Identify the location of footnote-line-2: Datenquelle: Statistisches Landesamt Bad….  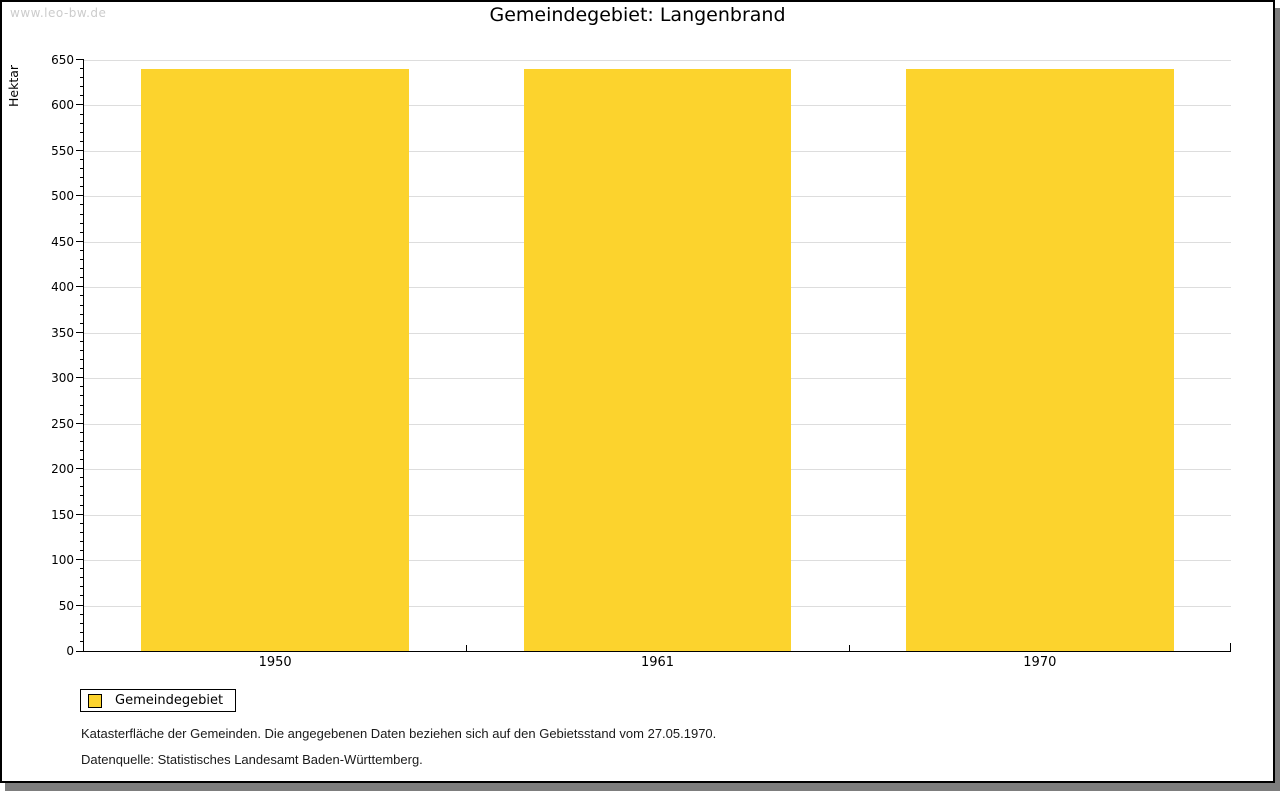
(252, 759).